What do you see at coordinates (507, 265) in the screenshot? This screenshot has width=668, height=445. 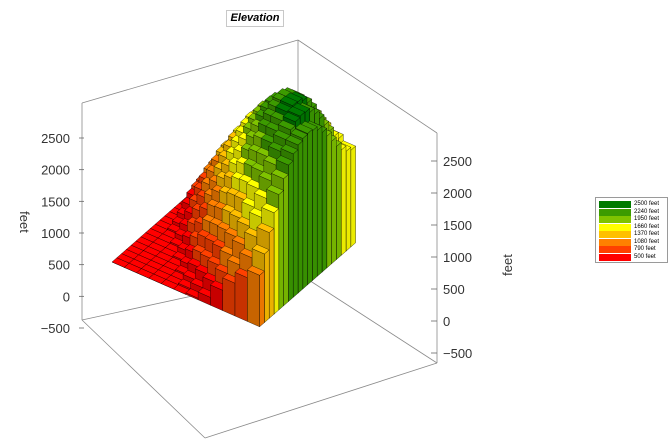 I see `right-axis-label: feet` at bounding box center [507, 265].